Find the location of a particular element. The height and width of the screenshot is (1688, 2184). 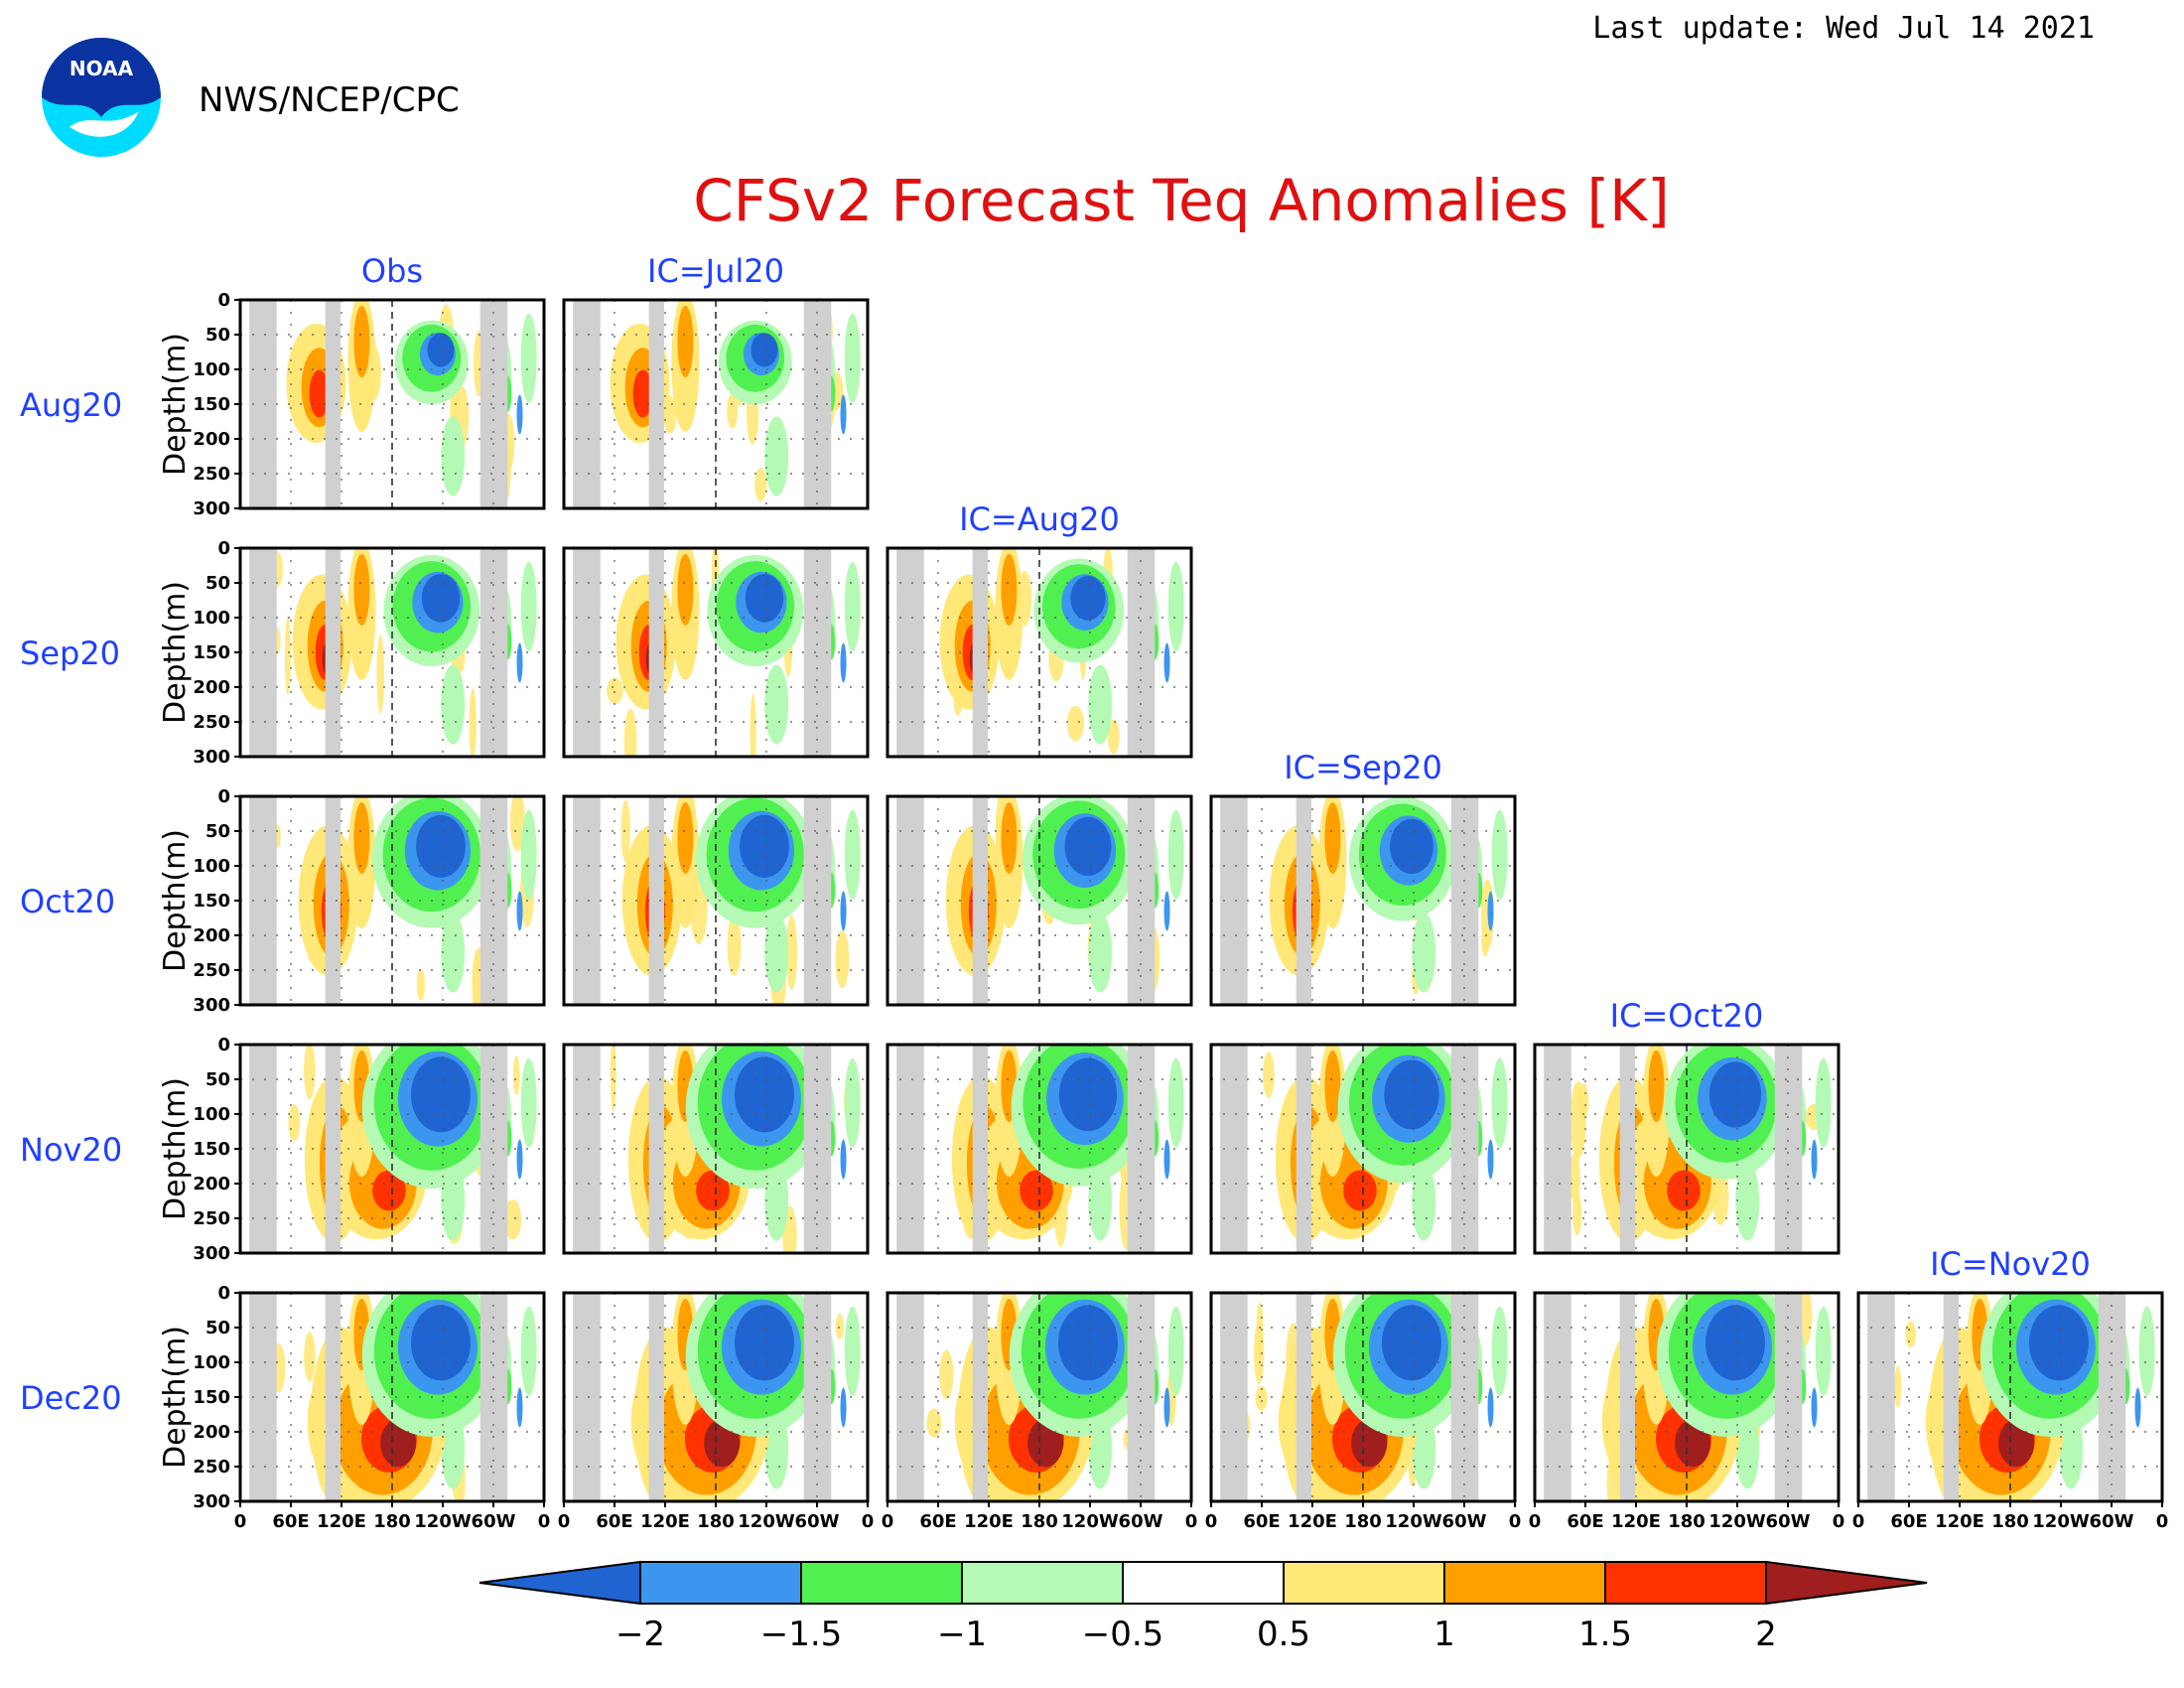

row-label: Sep20 is located at coordinates (70, 653).